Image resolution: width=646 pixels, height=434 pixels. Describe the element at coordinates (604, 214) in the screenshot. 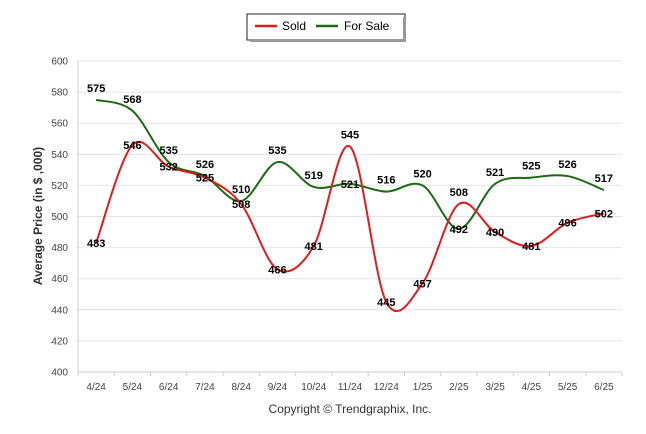

I see `data-label-sold: 502` at that location.